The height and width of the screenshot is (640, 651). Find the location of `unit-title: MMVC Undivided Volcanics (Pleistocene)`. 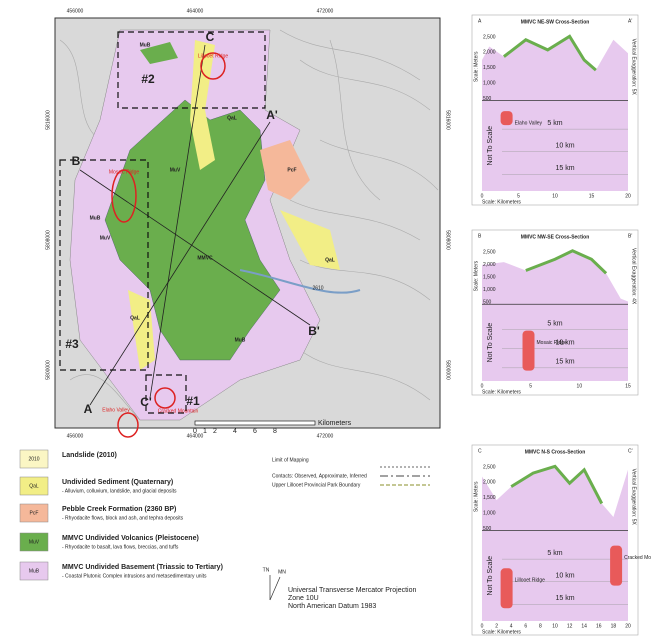

unit-title: MMVC Undivided Volcanics (Pleistocene) is located at coordinates (130, 538).